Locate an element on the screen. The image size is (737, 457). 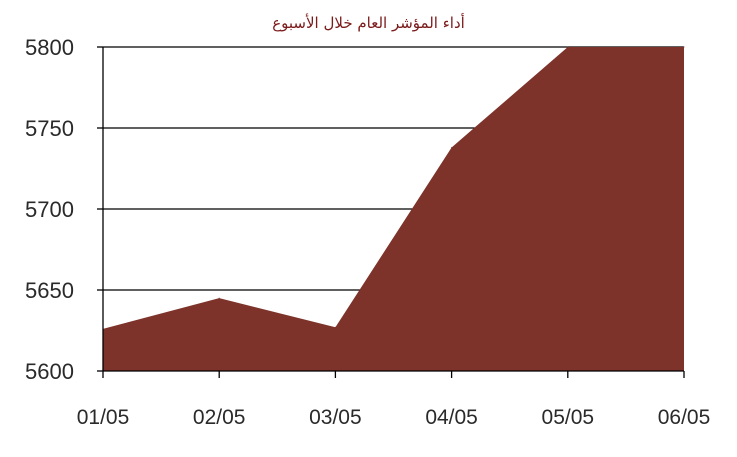
y-tick-label-5650: 5650 is located at coordinates (49, 290).